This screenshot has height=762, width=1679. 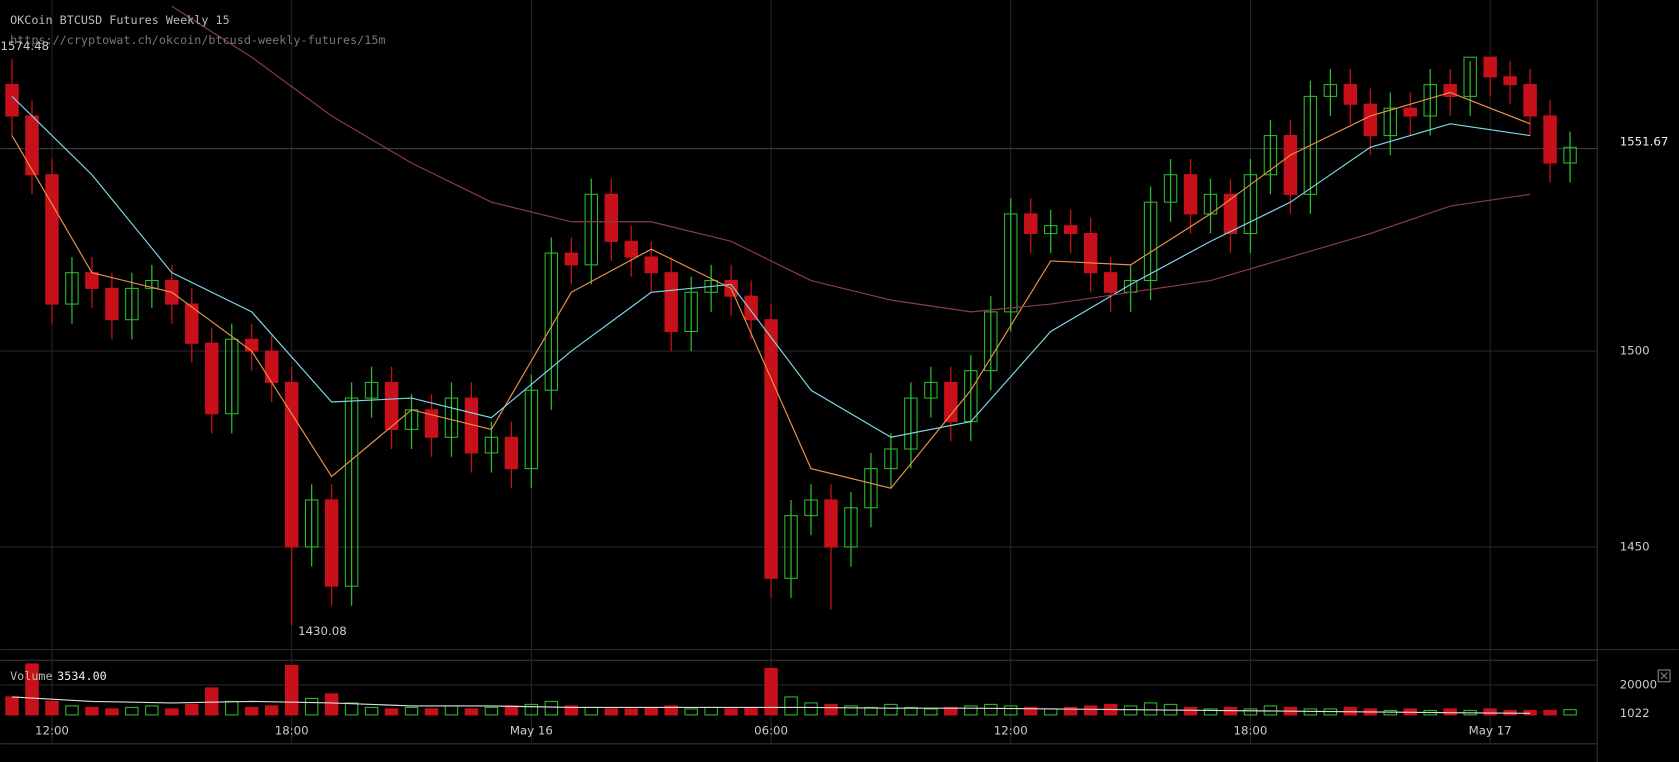 I want to click on y-tick-label: 1450, so click(x=1635, y=546).